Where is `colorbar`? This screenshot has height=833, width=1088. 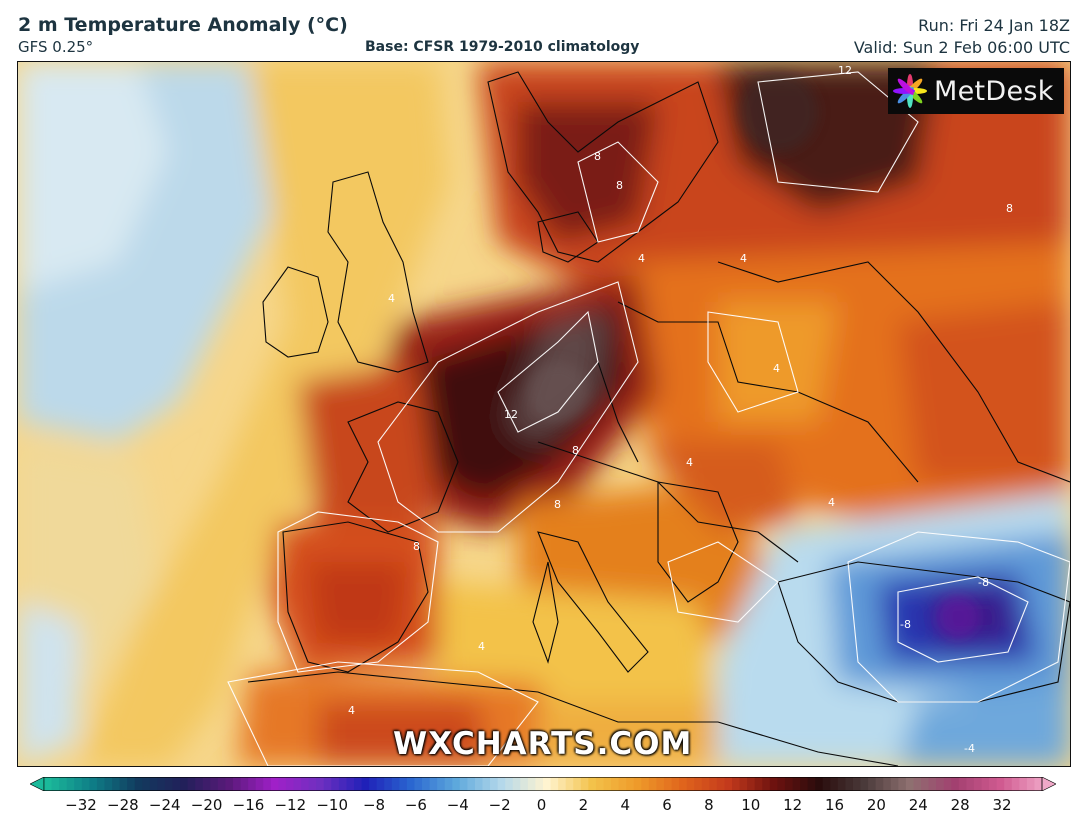 colorbar is located at coordinates (543, 784).